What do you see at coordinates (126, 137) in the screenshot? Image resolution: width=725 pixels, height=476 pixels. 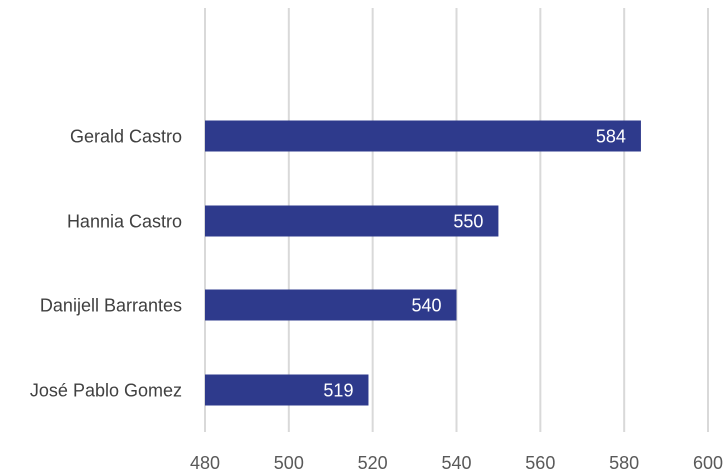 I see `category-label: Gerald Castro` at bounding box center [126, 137].